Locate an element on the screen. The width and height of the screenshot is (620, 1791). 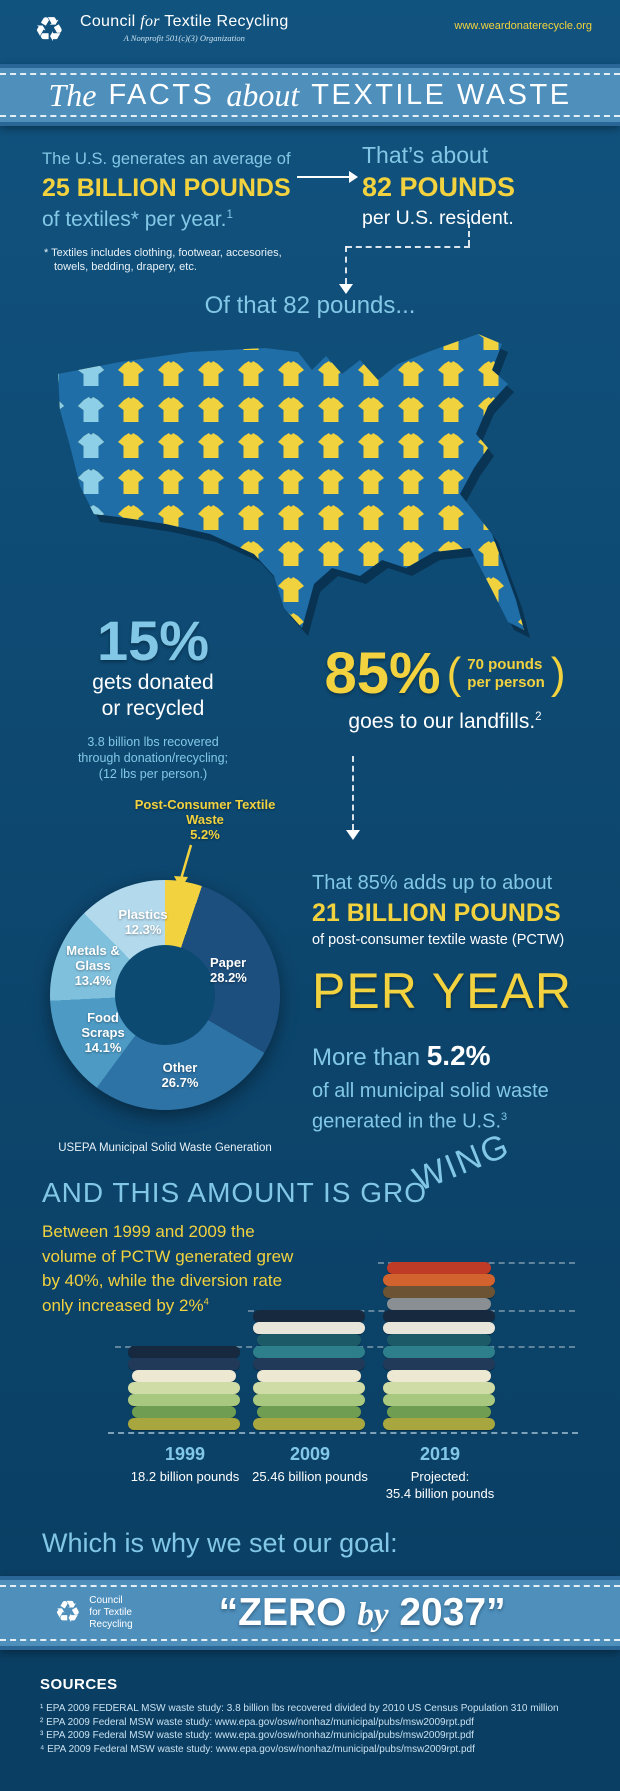
intro-line2: 25 BILLION POUNDS is located at coordinates (166, 188).